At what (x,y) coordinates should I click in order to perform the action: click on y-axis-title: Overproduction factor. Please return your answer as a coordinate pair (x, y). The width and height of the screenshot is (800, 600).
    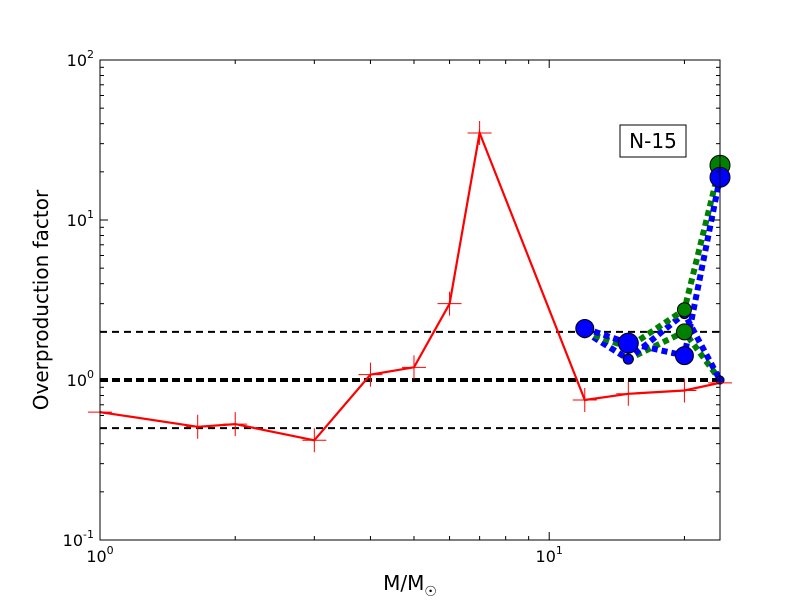
    Looking at the image, I should click on (41, 299).